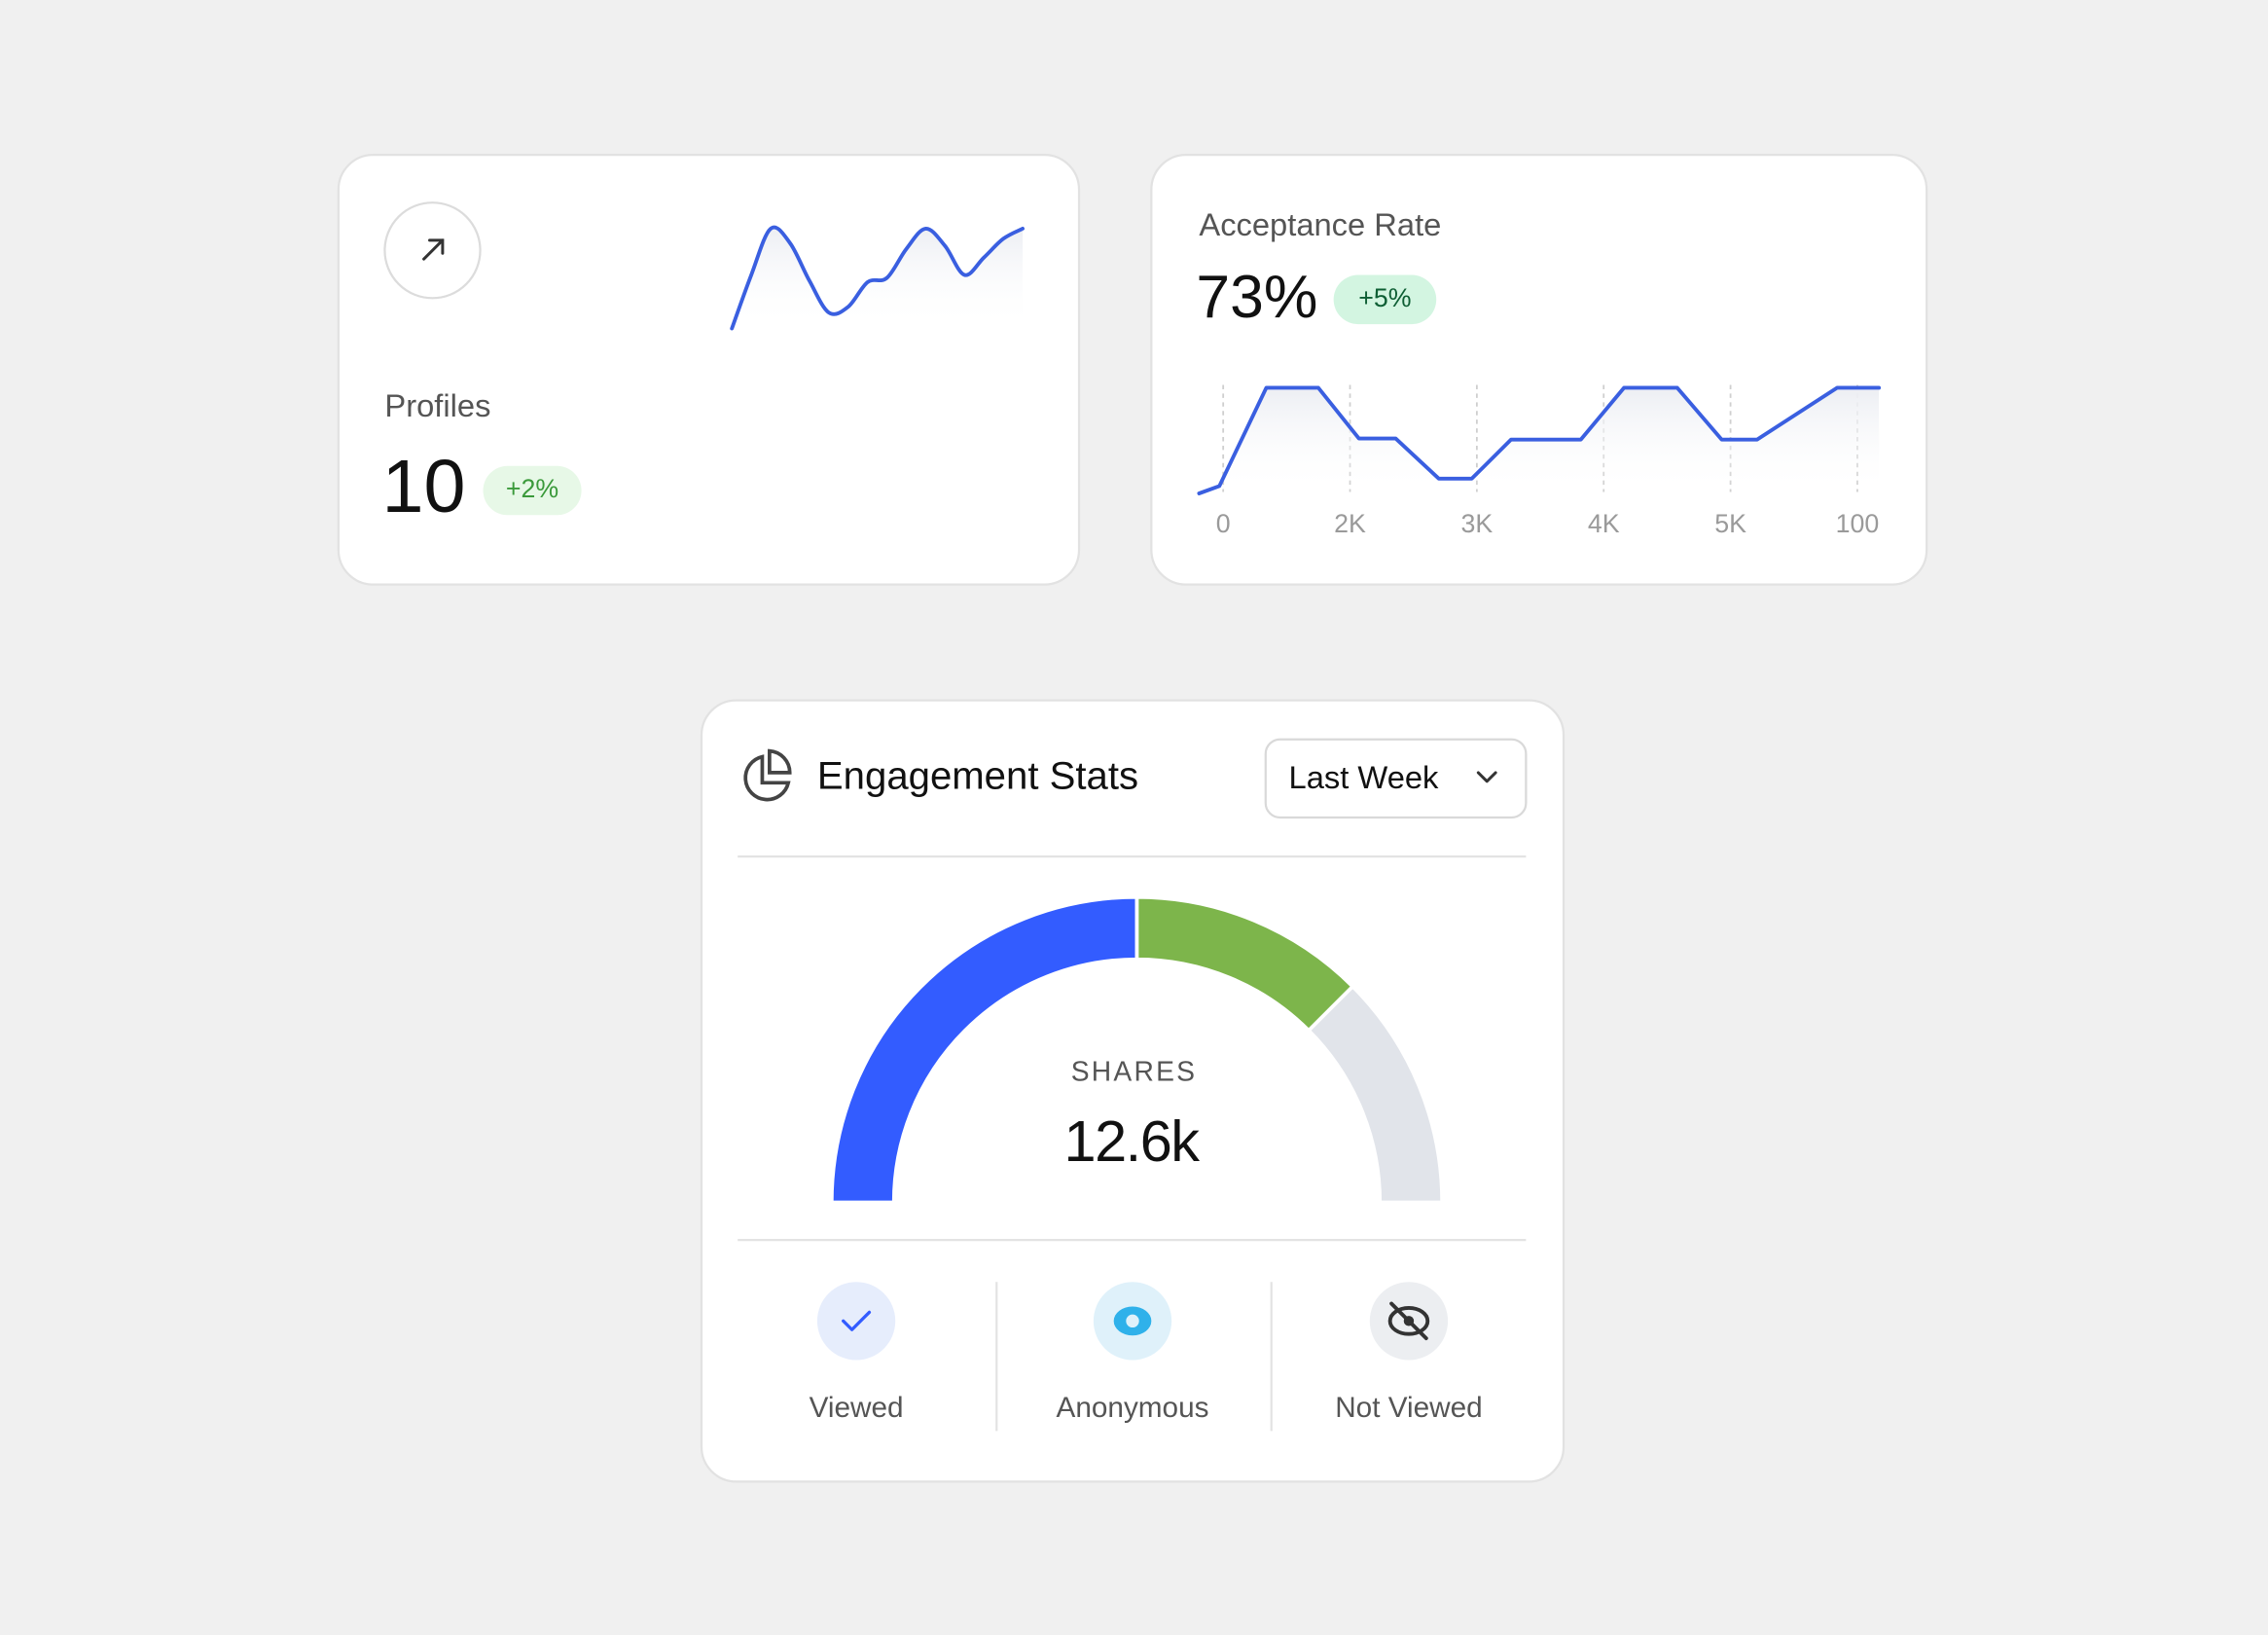 This screenshot has width=2268, height=1635. What do you see at coordinates (1730, 524) in the screenshot?
I see `x-tick-label: 5K` at bounding box center [1730, 524].